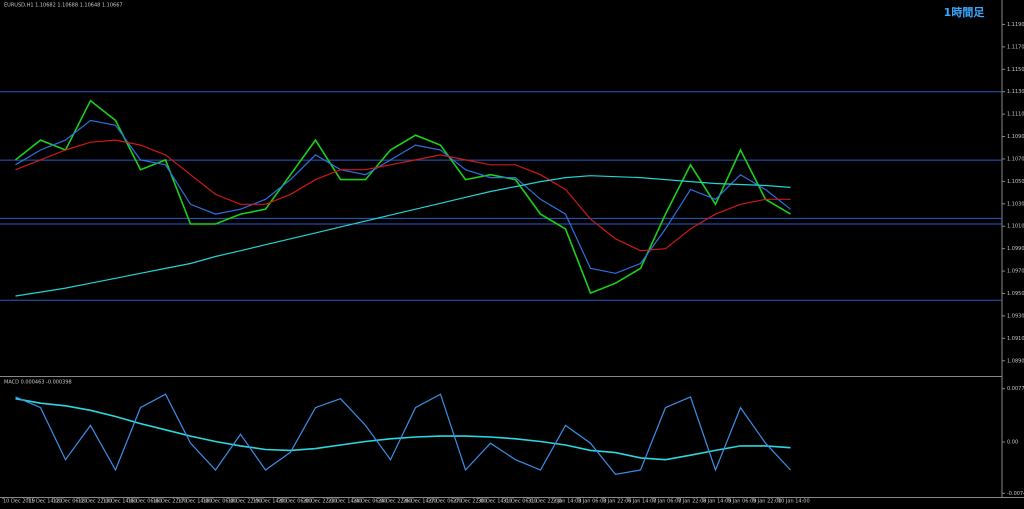  Describe the element at coordinates (270, 502) in the screenshot. I see `x-tick-label: 19 Dec 14:00` at that location.